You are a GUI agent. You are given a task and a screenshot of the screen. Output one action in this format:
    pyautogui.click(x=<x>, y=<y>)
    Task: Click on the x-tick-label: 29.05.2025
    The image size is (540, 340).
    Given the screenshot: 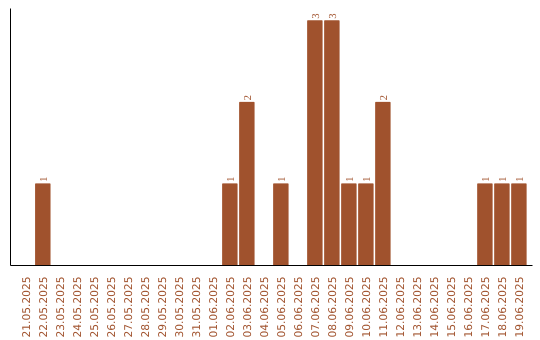 What is the action you would take?
    pyautogui.click(x=162, y=307)
    